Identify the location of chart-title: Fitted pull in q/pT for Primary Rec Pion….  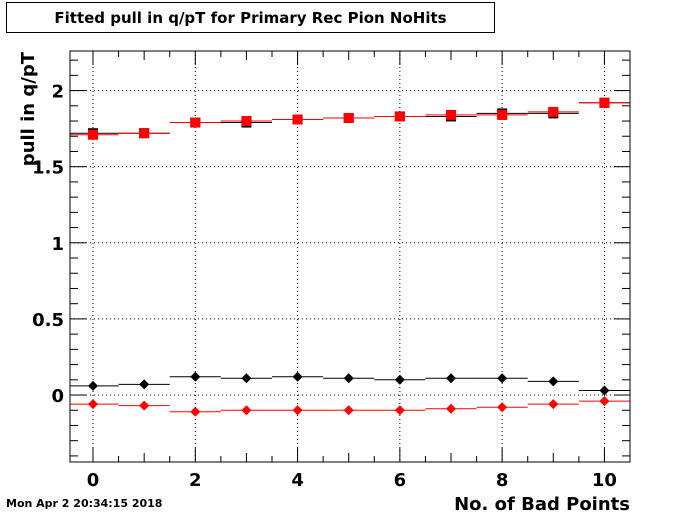
(250, 17).